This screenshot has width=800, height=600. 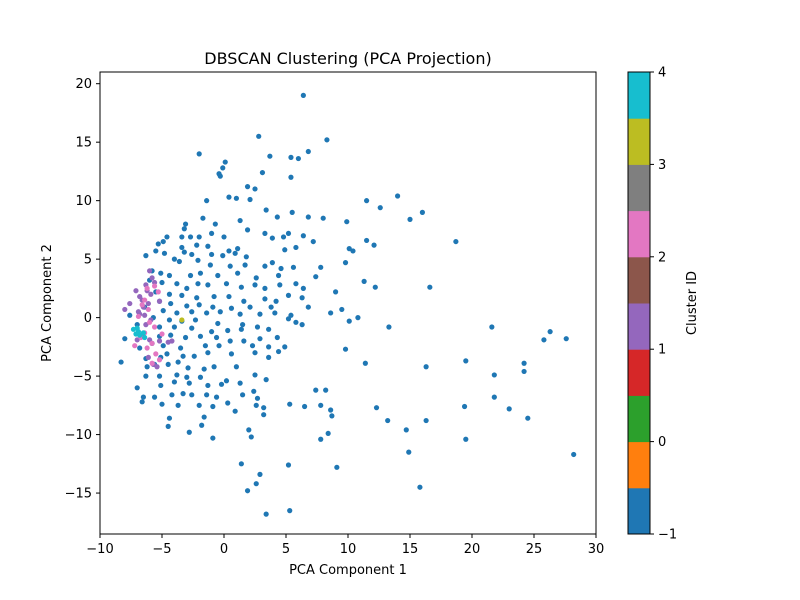 What do you see at coordinates (88, 318) in the screenshot?
I see `y-tick-label: 0` at bounding box center [88, 318].